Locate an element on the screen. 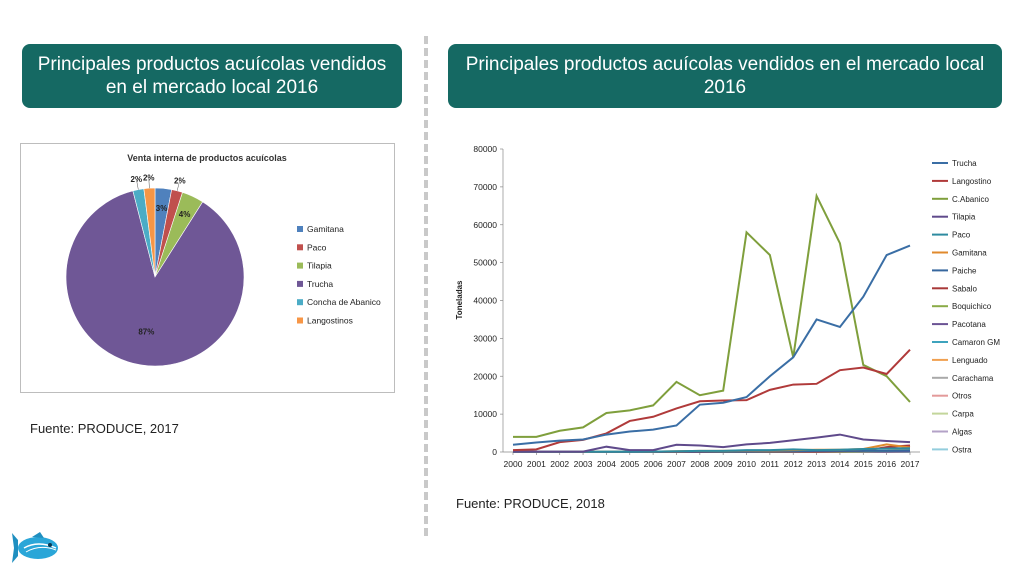  x-tick-label-2008: 2008 is located at coordinates (699, 464).